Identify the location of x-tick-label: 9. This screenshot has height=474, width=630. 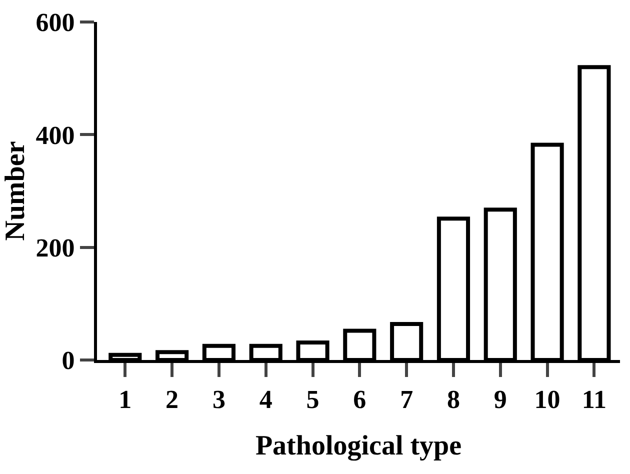
(500, 399).